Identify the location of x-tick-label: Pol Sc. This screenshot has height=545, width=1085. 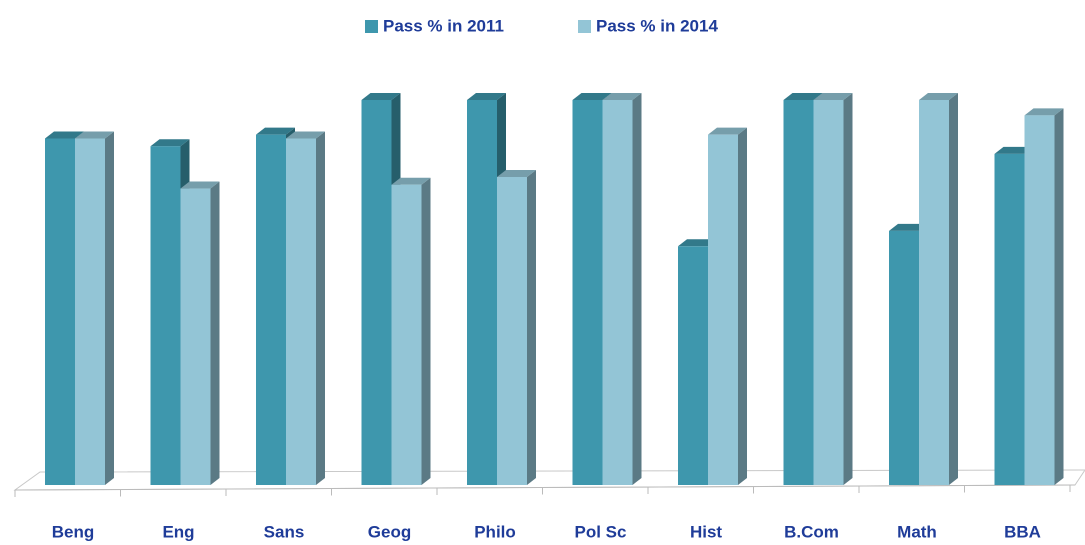
(601, 531).